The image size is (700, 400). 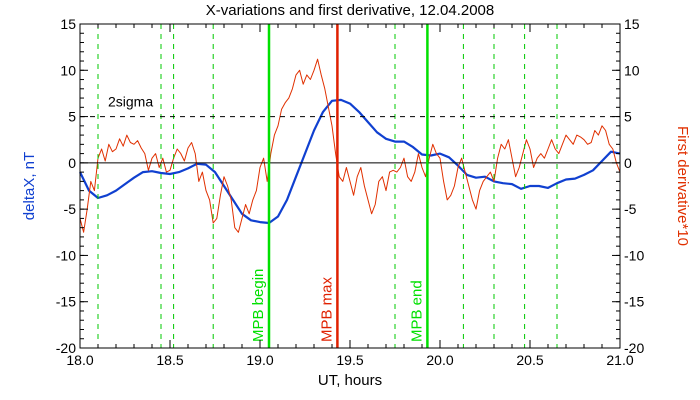 What do you see at coordinates (634, 348) in the screenshot?
I see `y-tick-label-right: -20` at bounding box center [634, 348].